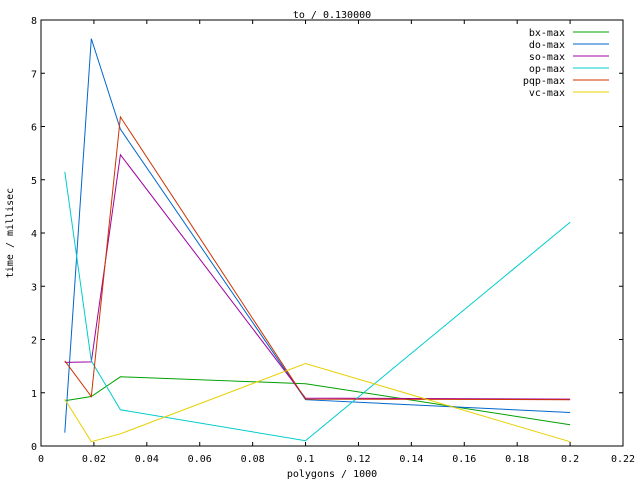 This screenshot has height=480, width=640. I want to click on legend-label: do-max, so click(547, 45).